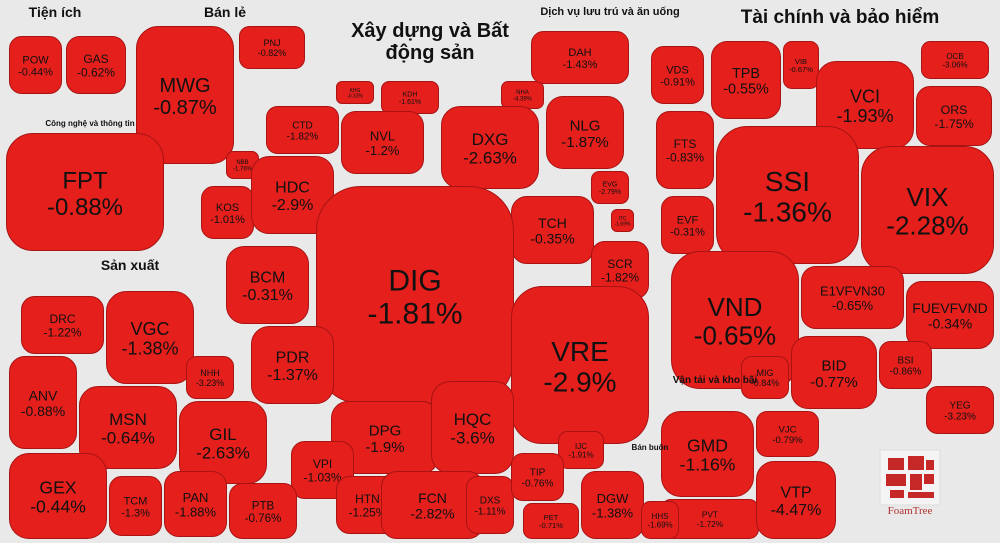 This screenshot has height=543, width=1000. I want to click on change-label: -1.38%, so click(149, 349).